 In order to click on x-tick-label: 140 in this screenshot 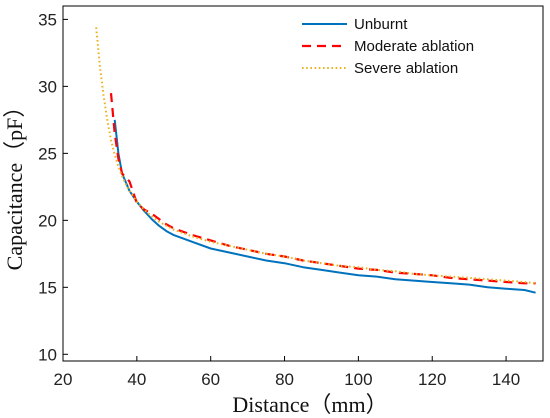, I will do `click(506, 379)`.